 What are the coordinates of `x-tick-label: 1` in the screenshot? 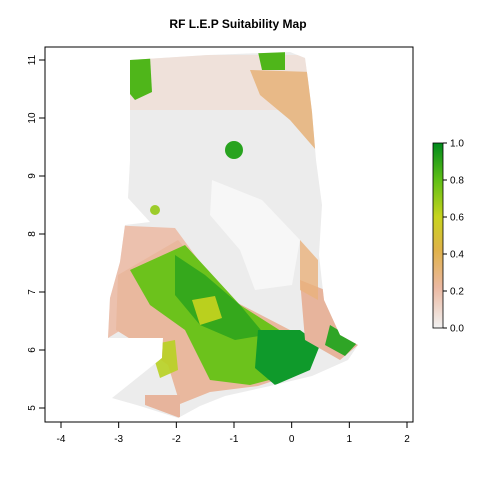 It's located at (350, 439).